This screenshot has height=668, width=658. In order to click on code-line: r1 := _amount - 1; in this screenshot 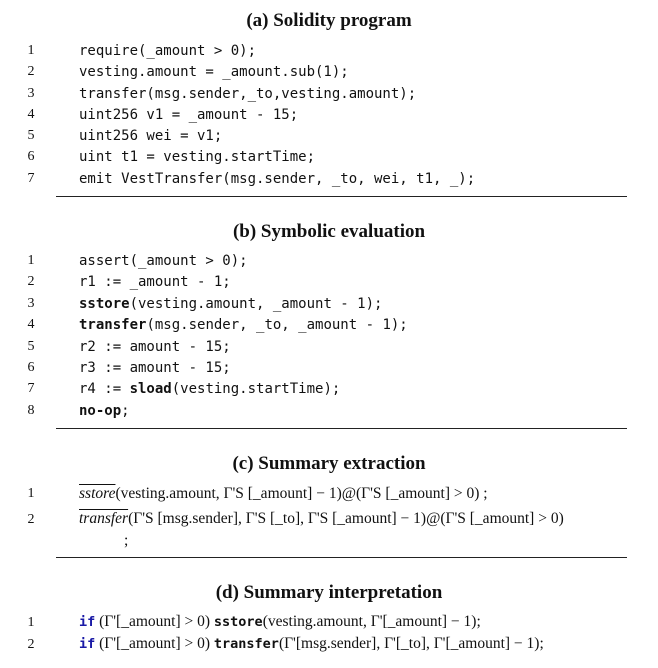, I will do `click(155, 282)`.